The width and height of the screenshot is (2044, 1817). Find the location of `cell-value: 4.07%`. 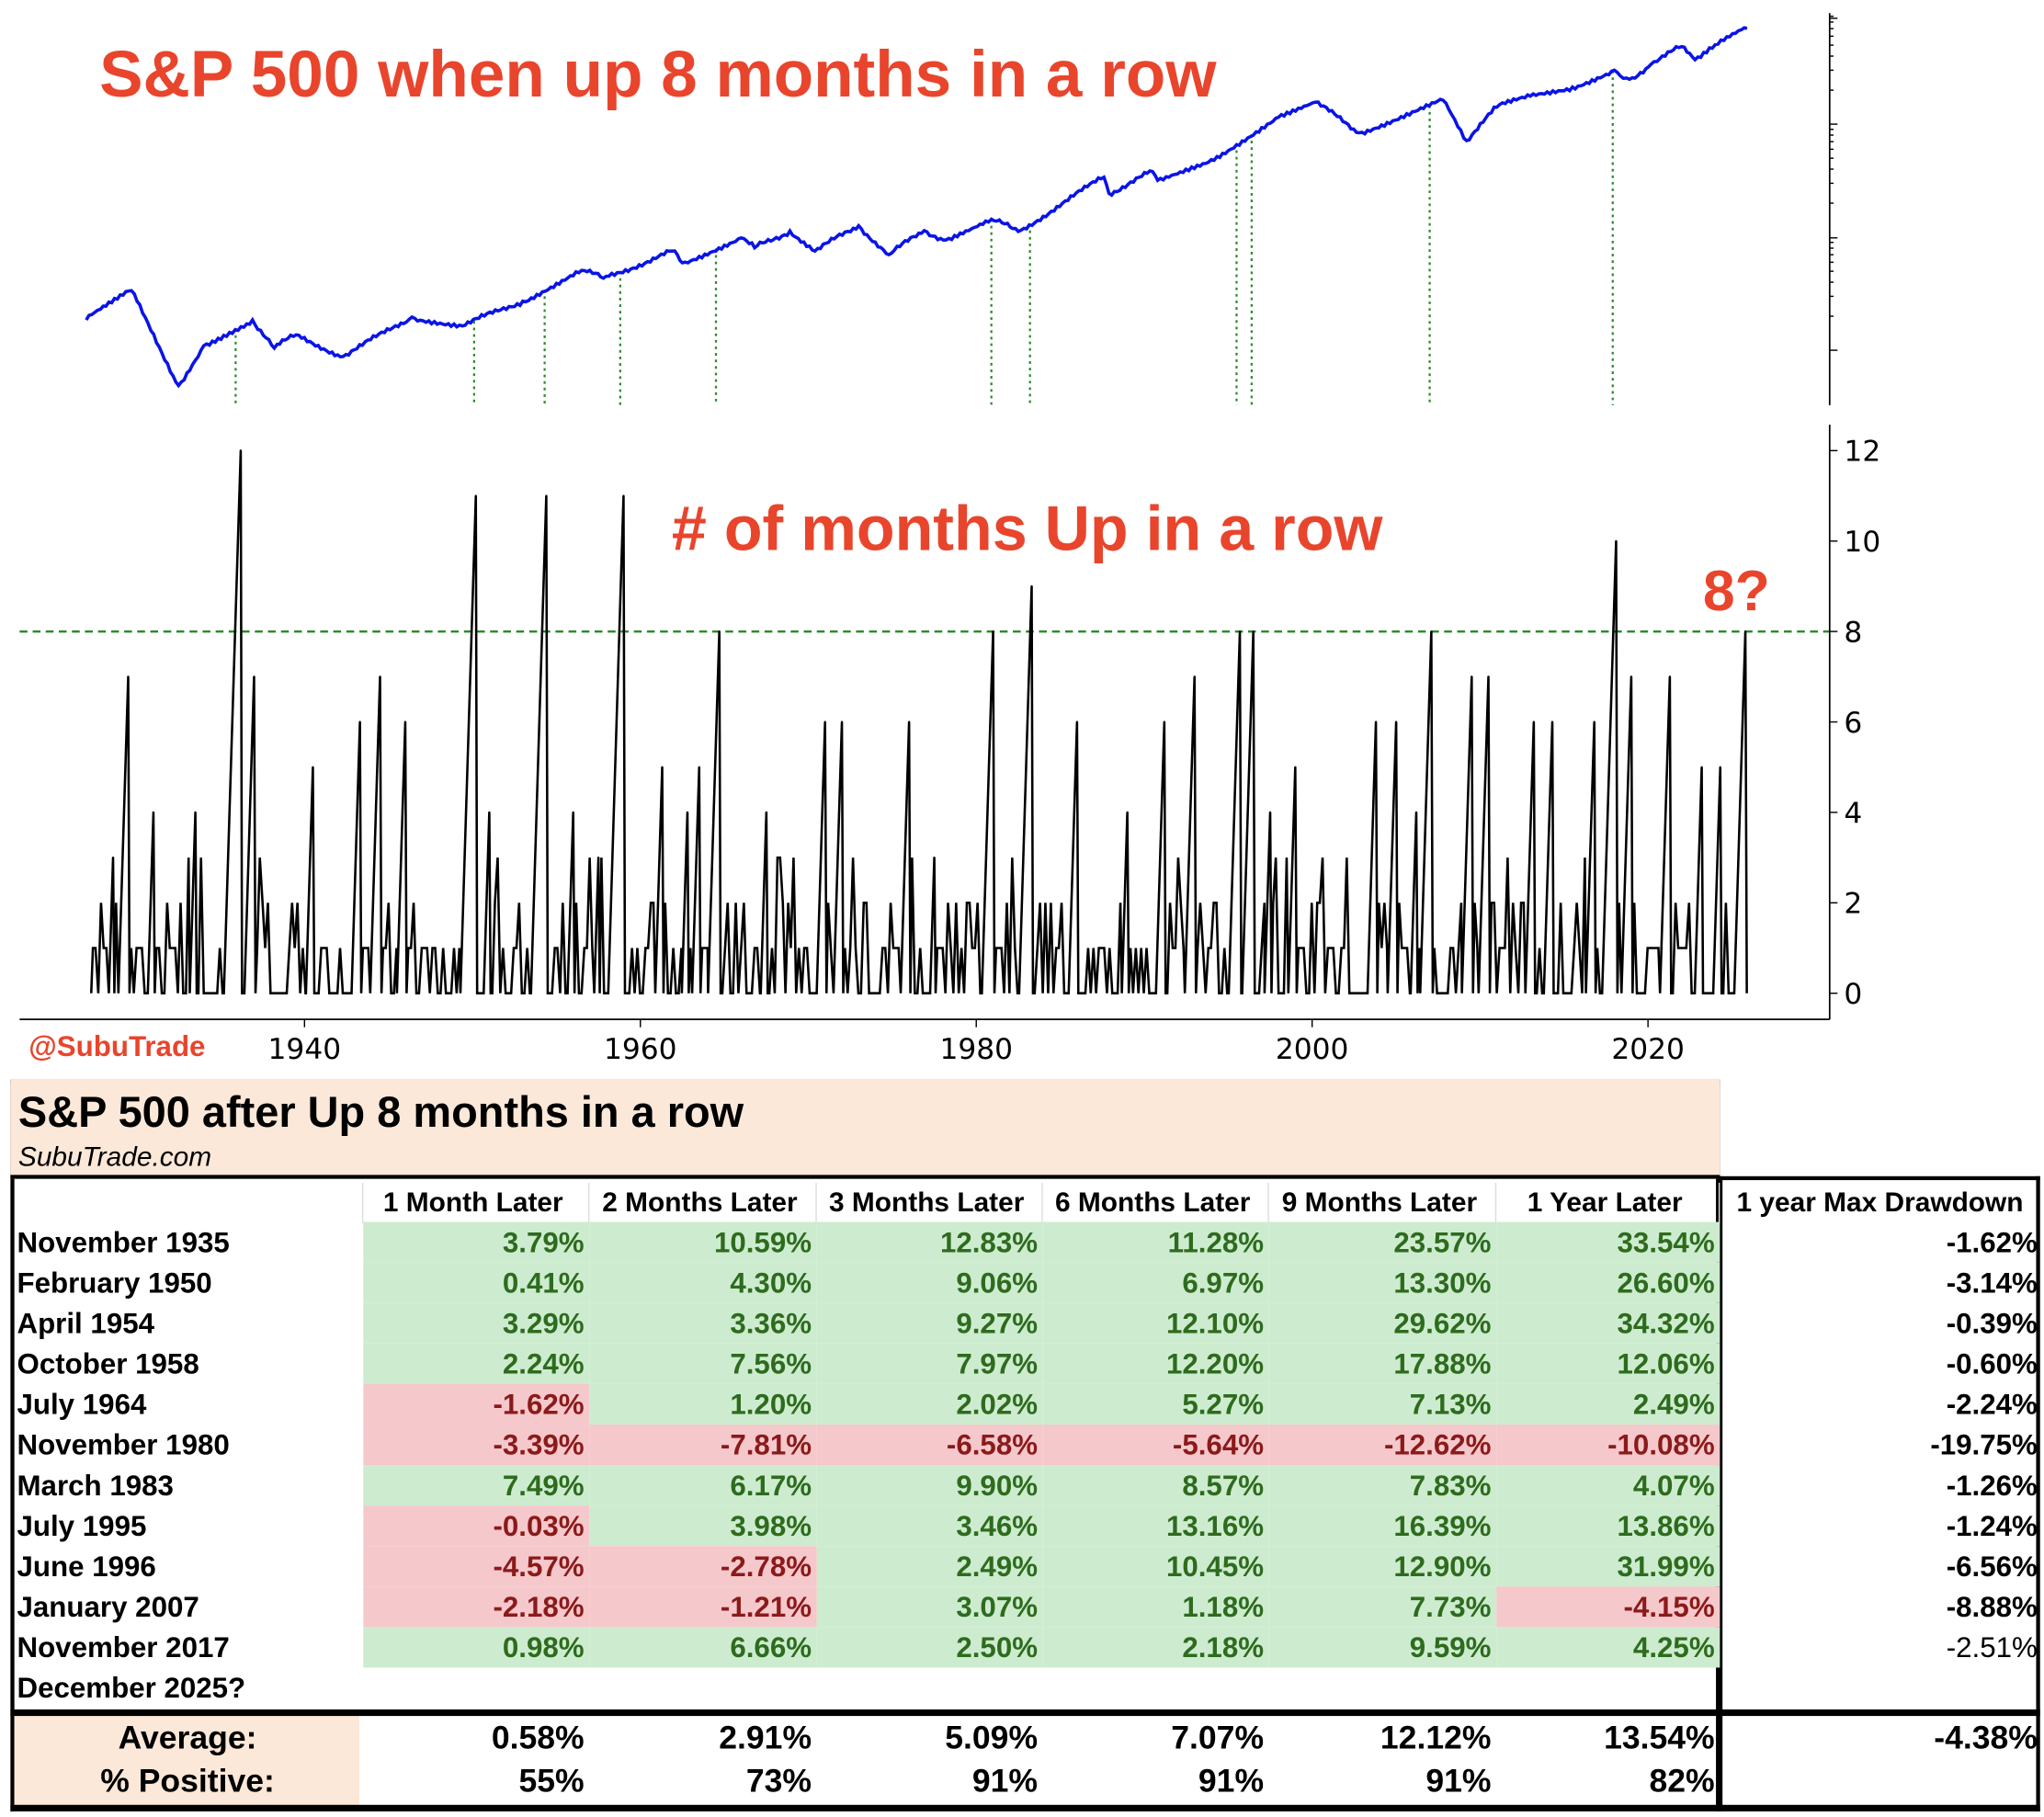

cell-value: 4.07% is located at coordinates (1608, 1486).